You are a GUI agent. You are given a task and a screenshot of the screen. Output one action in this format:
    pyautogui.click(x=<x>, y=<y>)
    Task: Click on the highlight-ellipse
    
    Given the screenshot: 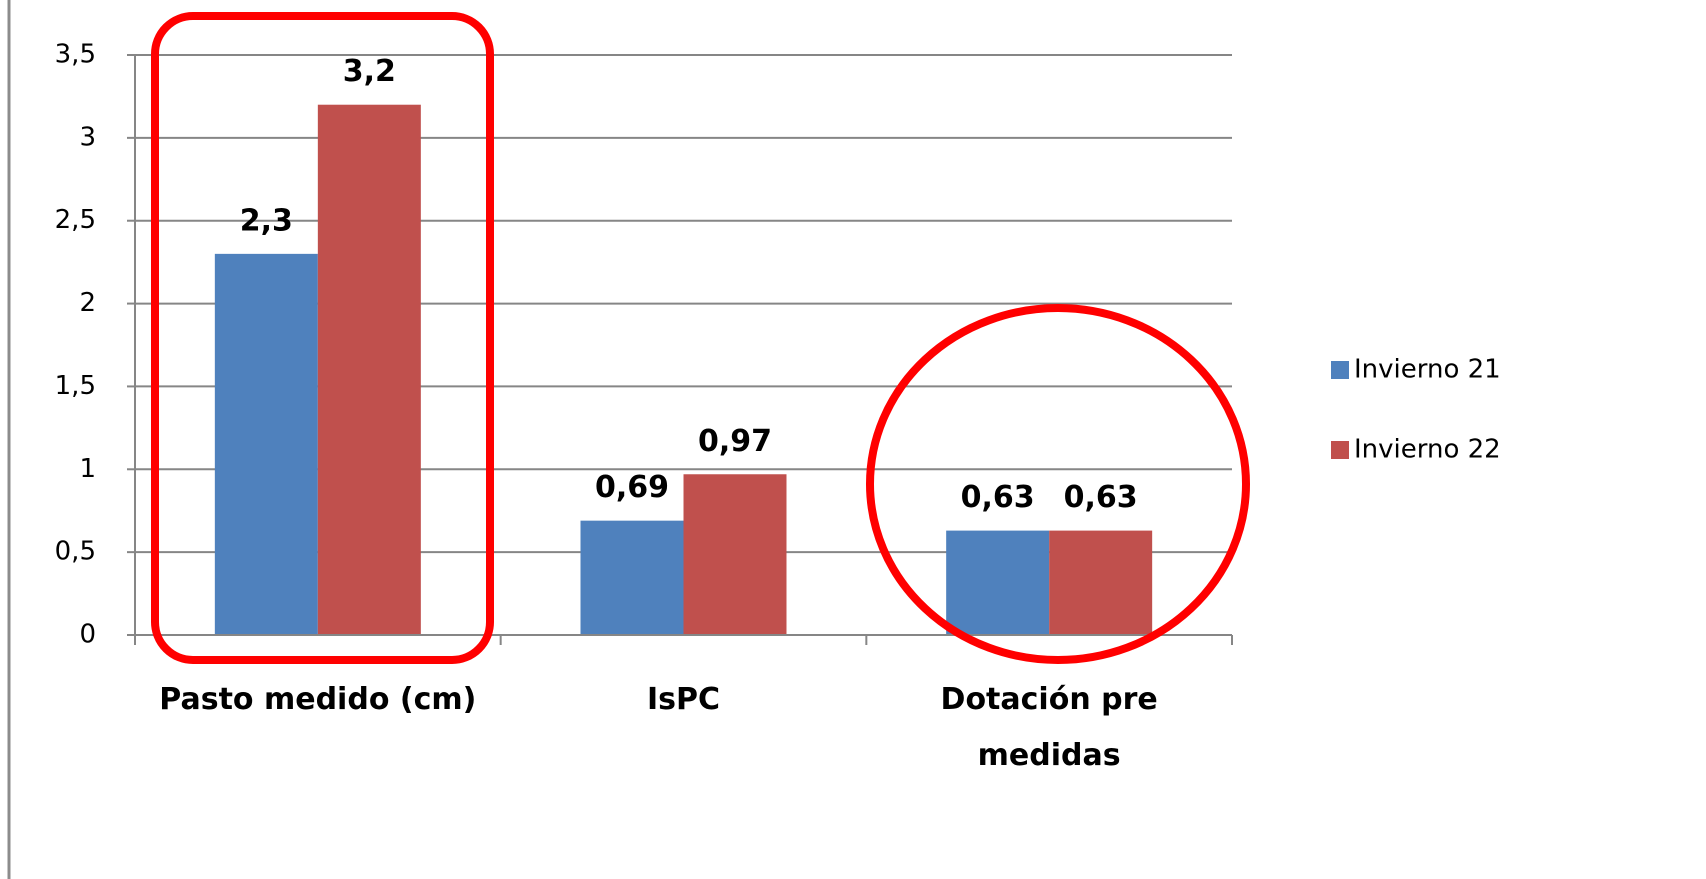 What is the action you would take?
    pyautogui.click(x=1058, y=484)
    